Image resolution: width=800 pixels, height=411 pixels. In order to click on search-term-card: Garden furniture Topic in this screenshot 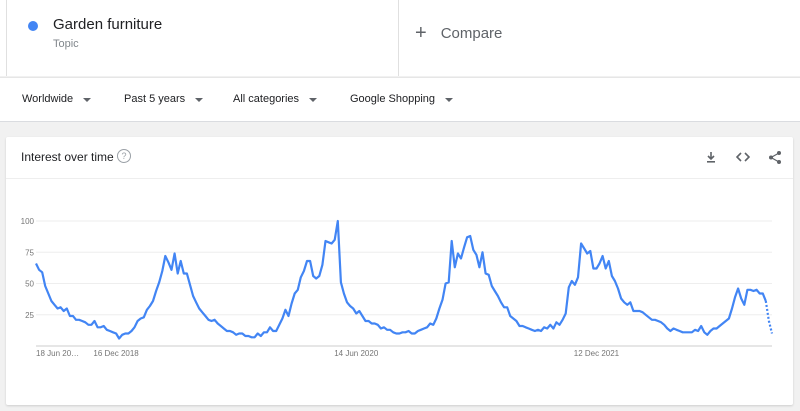, I will do `click(202, 38)`.